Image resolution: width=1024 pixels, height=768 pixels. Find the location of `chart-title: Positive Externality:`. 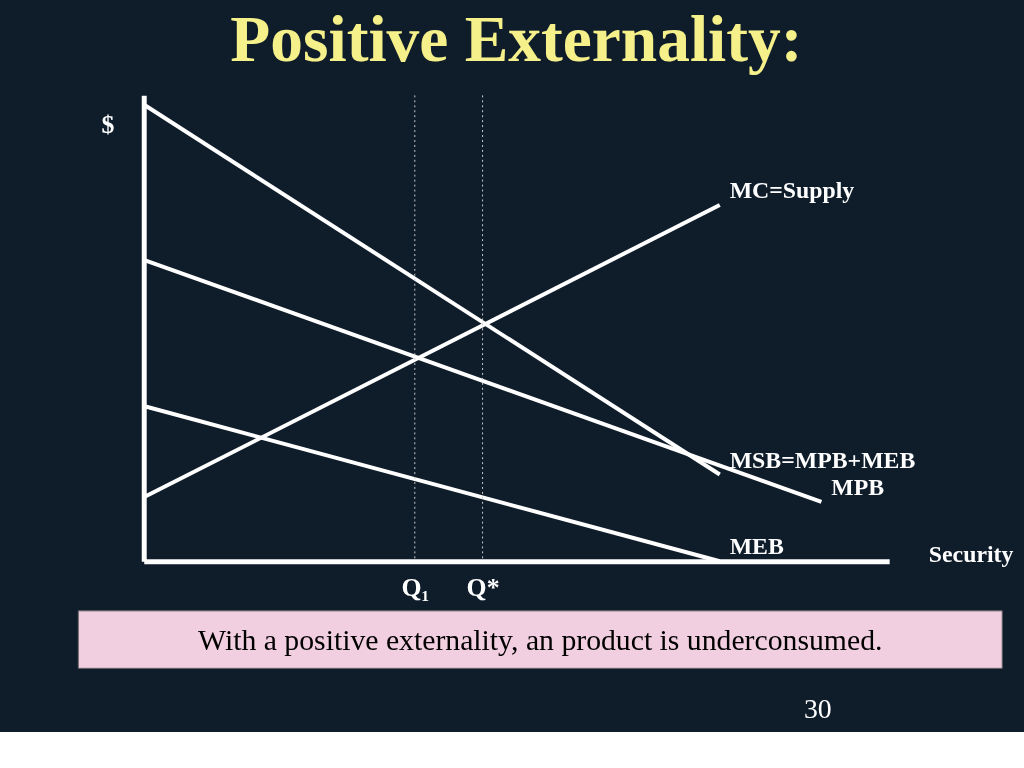

chart-title: Positive Externality: is located at coordinates (516, 39).